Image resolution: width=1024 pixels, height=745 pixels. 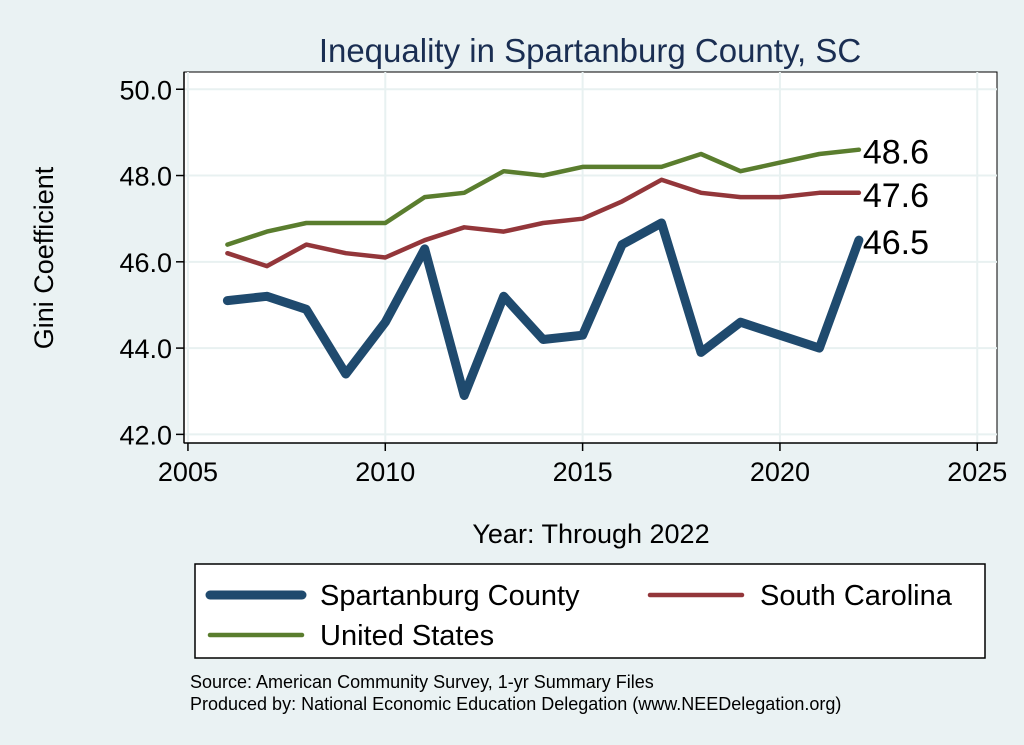 What do you see at coordinates (896, 243) in the screenshot?
I see `end-label-spartanburg-county: 46.5` at bounding box center [896, 243].